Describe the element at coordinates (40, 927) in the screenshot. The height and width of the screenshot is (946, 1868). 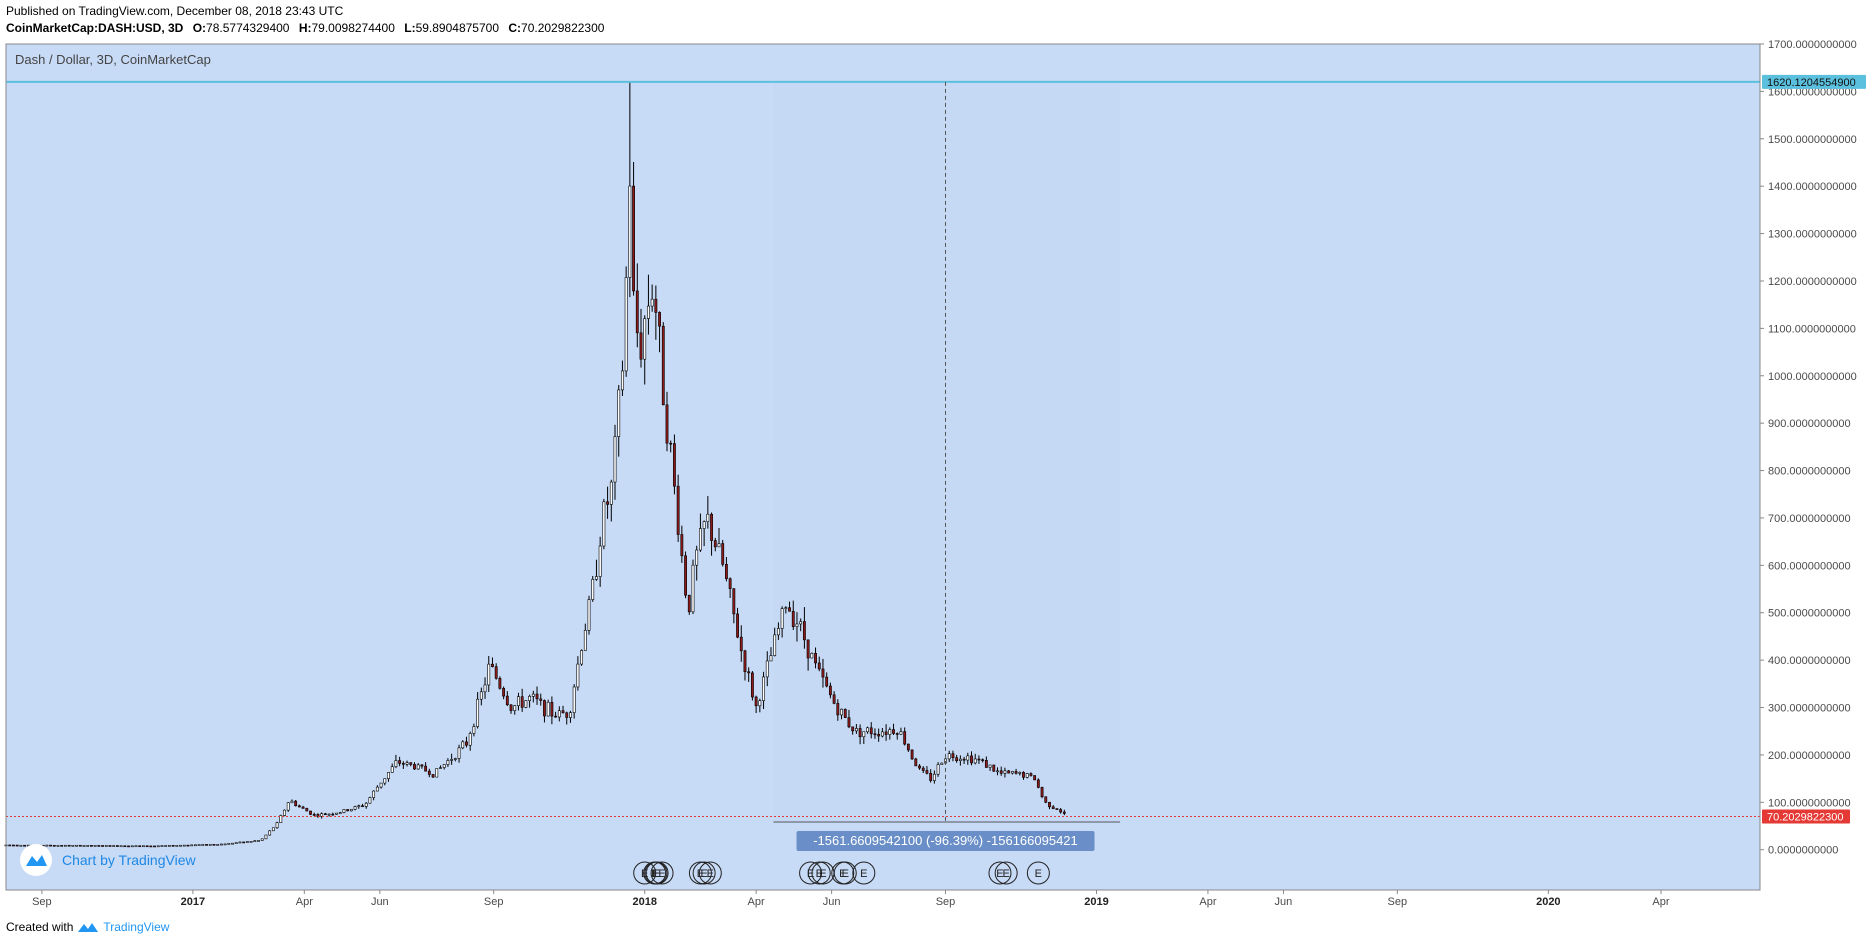
I see `created-with-label: Created with` at that location.